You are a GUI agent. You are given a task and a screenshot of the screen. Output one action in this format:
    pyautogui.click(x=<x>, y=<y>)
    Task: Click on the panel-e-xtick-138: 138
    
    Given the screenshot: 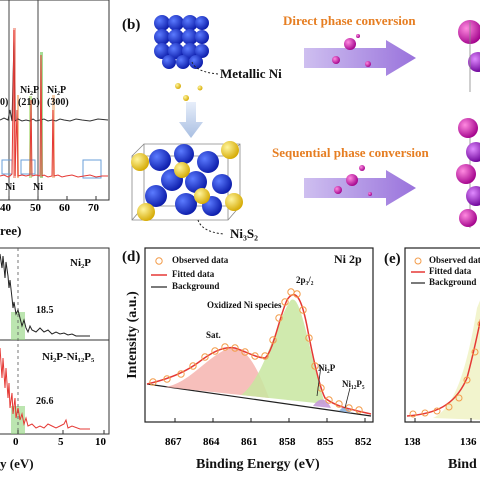 What is the action you would take?
    pyautogui.click(x=412, y=442)
    